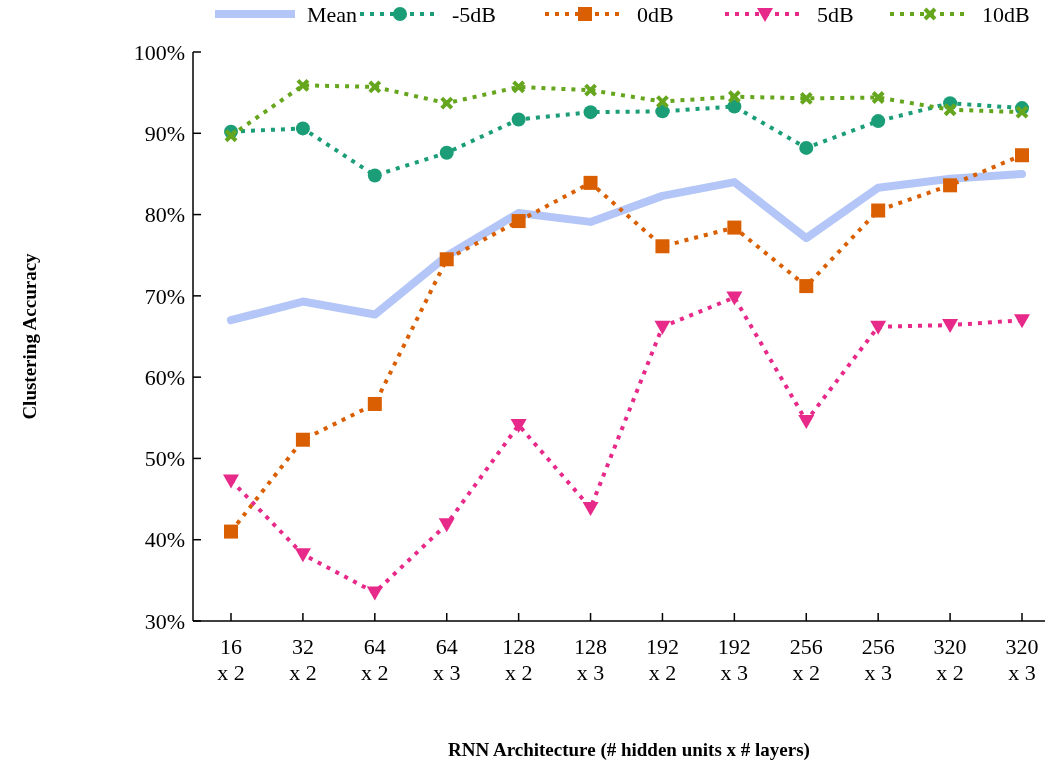 The image size is (1052, 766). I want to click on legend-label: -5dB, so click(474, 14).